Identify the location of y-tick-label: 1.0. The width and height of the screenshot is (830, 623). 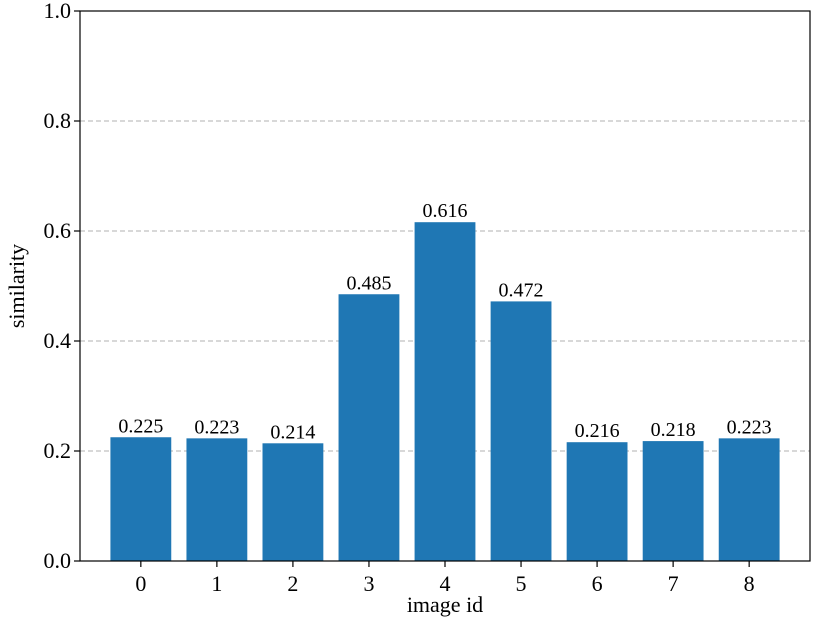
(58, 11).